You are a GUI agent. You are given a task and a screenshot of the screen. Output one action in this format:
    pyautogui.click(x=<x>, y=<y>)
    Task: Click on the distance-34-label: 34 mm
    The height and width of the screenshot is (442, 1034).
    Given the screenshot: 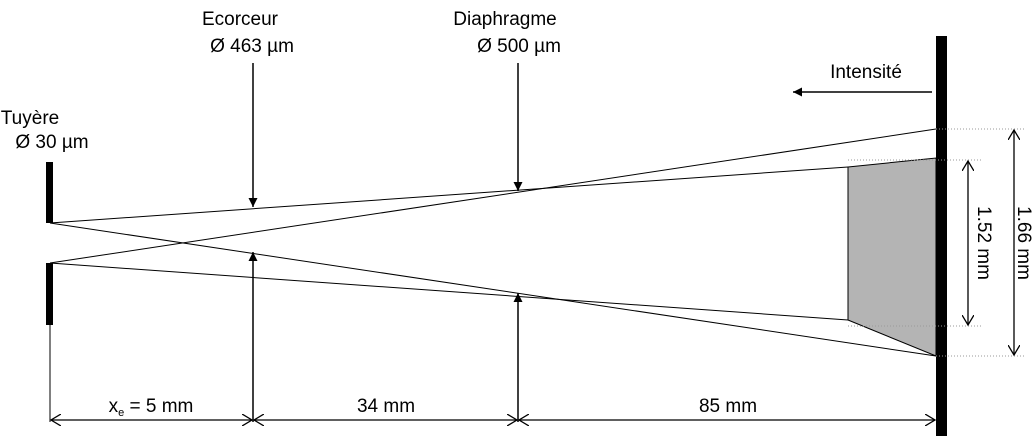 What is the action you would take?
    pyautogui.click(x=386, y=406)
    